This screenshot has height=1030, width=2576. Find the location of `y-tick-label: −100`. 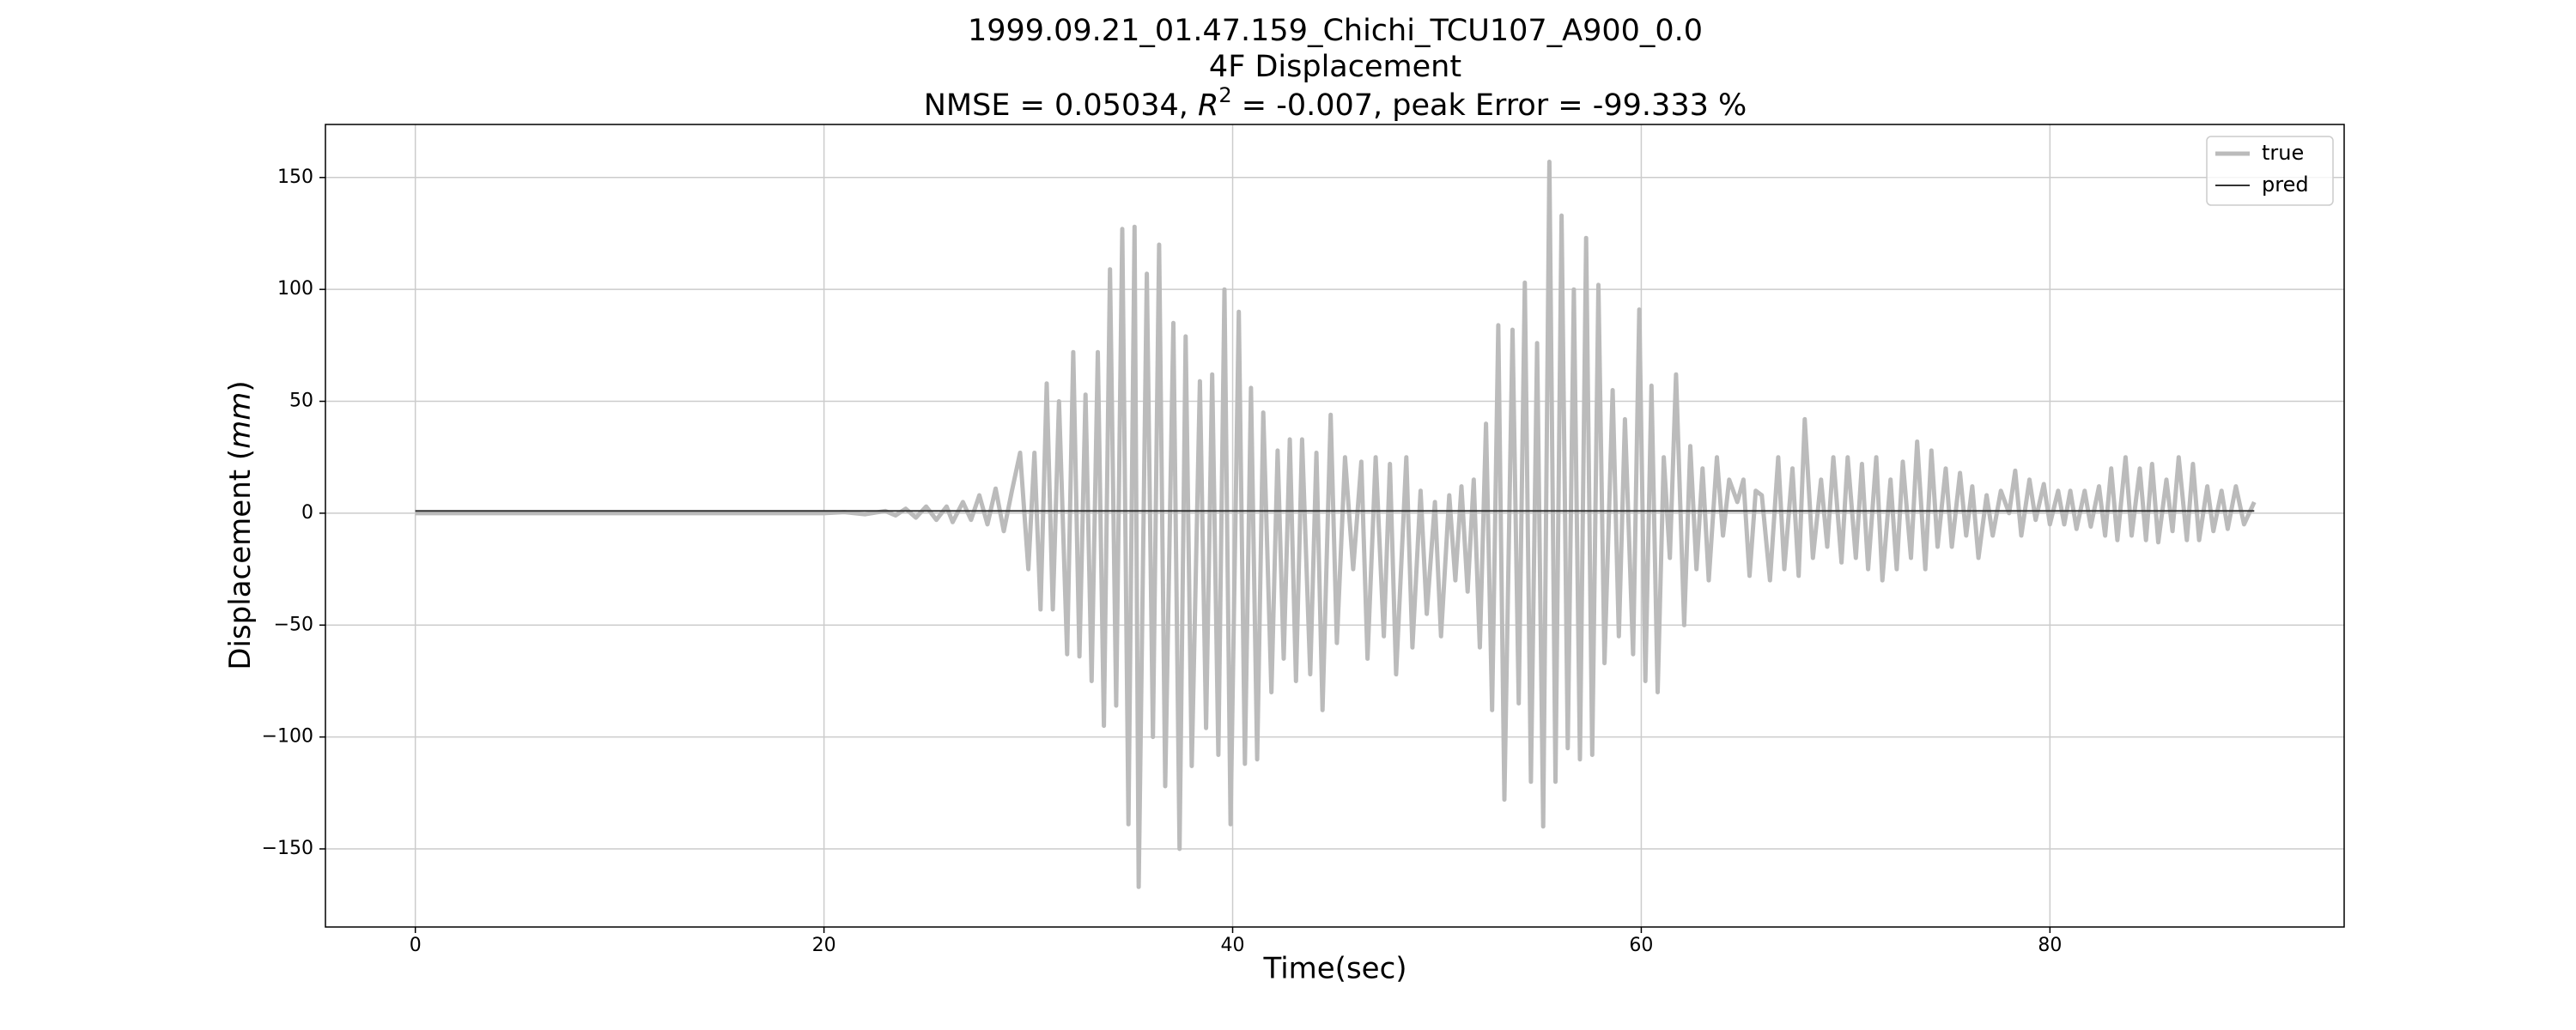

y-tick-label: −100 is located at coordinates (287, 737).